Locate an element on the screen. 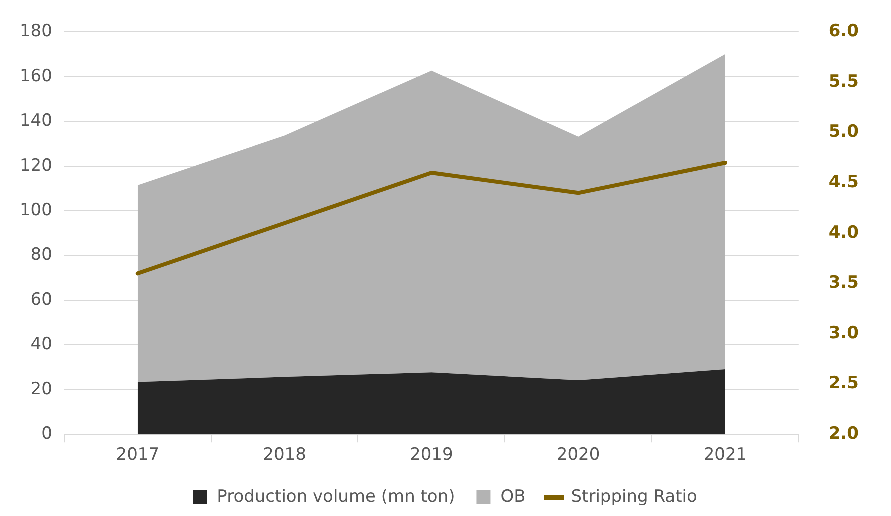  x-tick-label: 2017 is located at coordinates (138, 455).